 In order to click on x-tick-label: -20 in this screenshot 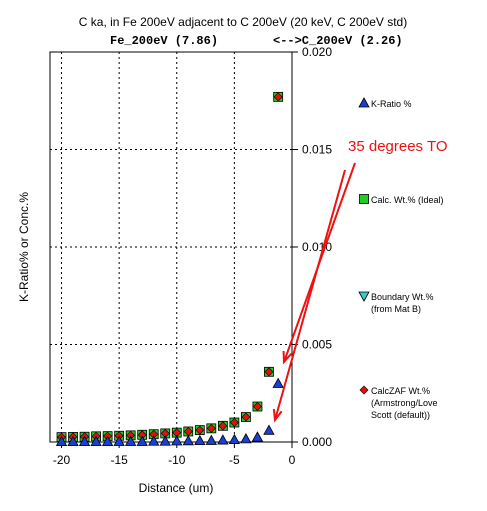, I will do `click(62, 460)`.